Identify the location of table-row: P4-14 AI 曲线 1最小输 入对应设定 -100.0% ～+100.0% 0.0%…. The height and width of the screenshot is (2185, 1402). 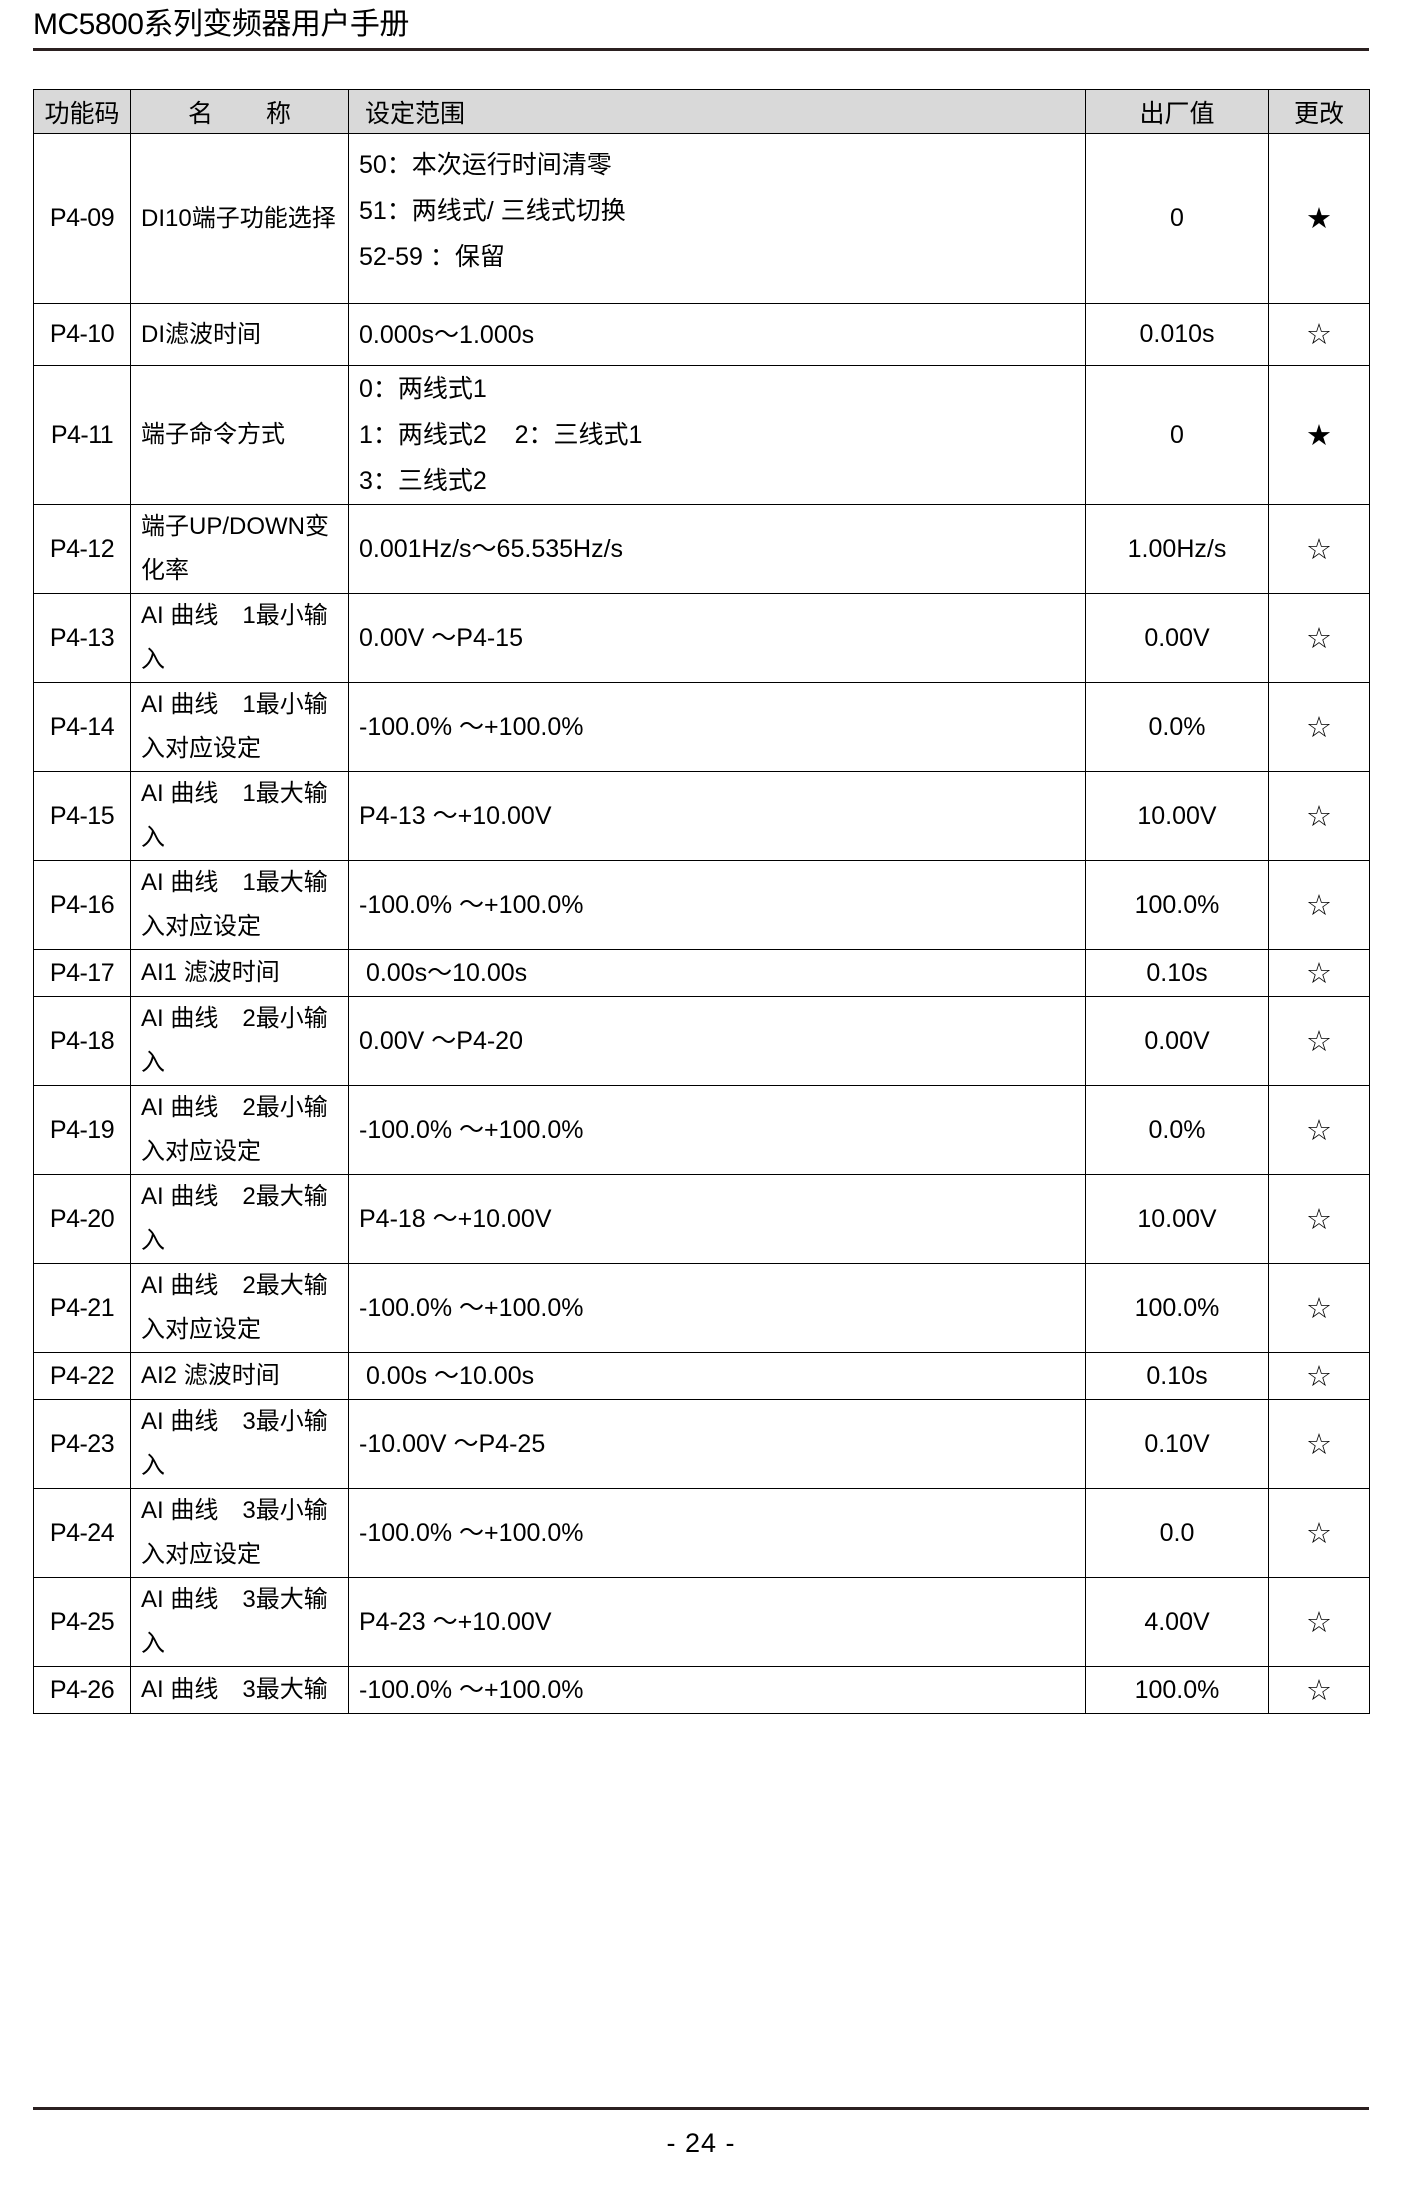
(701, 727).